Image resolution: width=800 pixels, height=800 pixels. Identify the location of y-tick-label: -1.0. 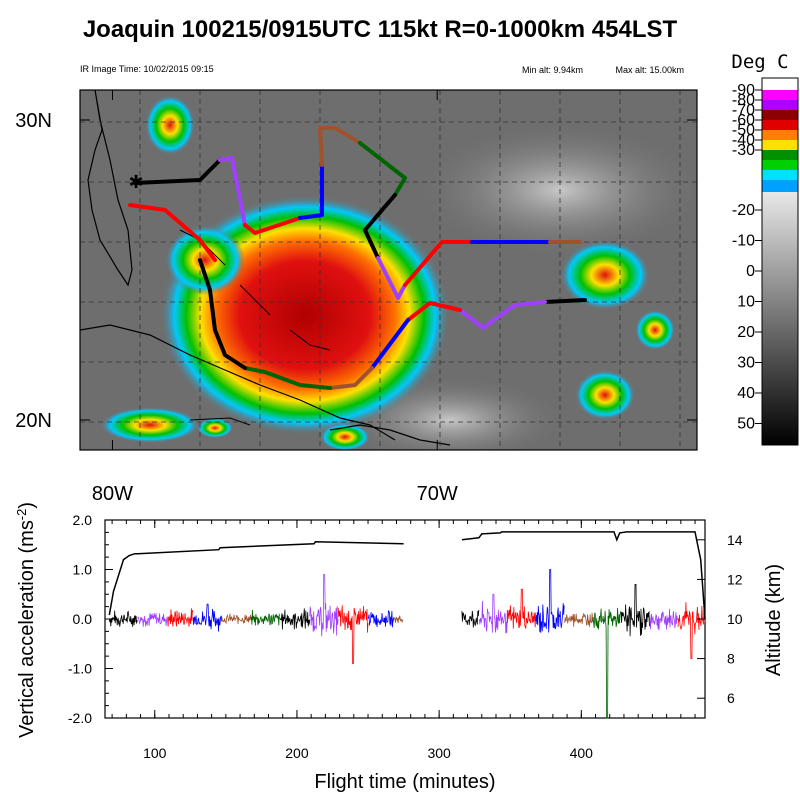
(80, 669).